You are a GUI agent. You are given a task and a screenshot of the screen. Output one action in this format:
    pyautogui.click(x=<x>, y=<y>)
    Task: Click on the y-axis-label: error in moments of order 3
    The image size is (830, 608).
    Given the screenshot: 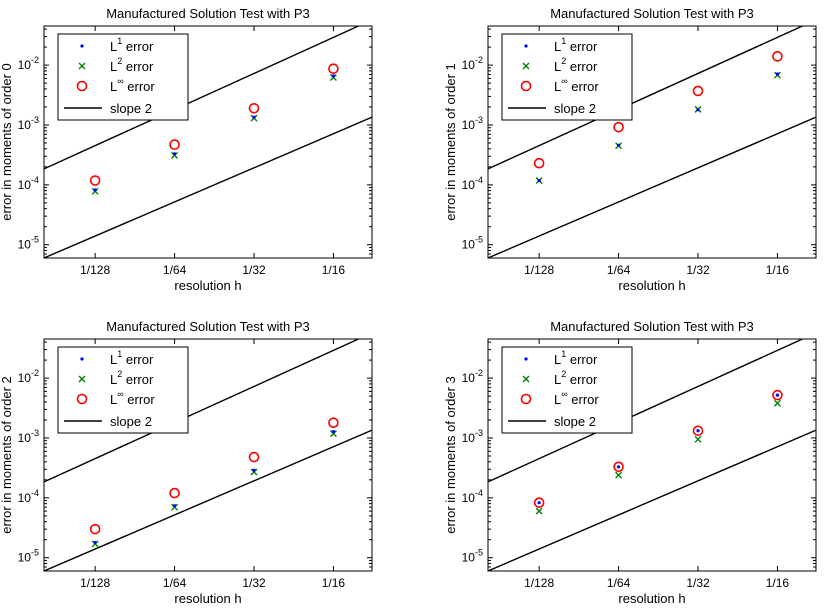 What is the action you would take?
    pyautogui.click(x=450, y=455)
    